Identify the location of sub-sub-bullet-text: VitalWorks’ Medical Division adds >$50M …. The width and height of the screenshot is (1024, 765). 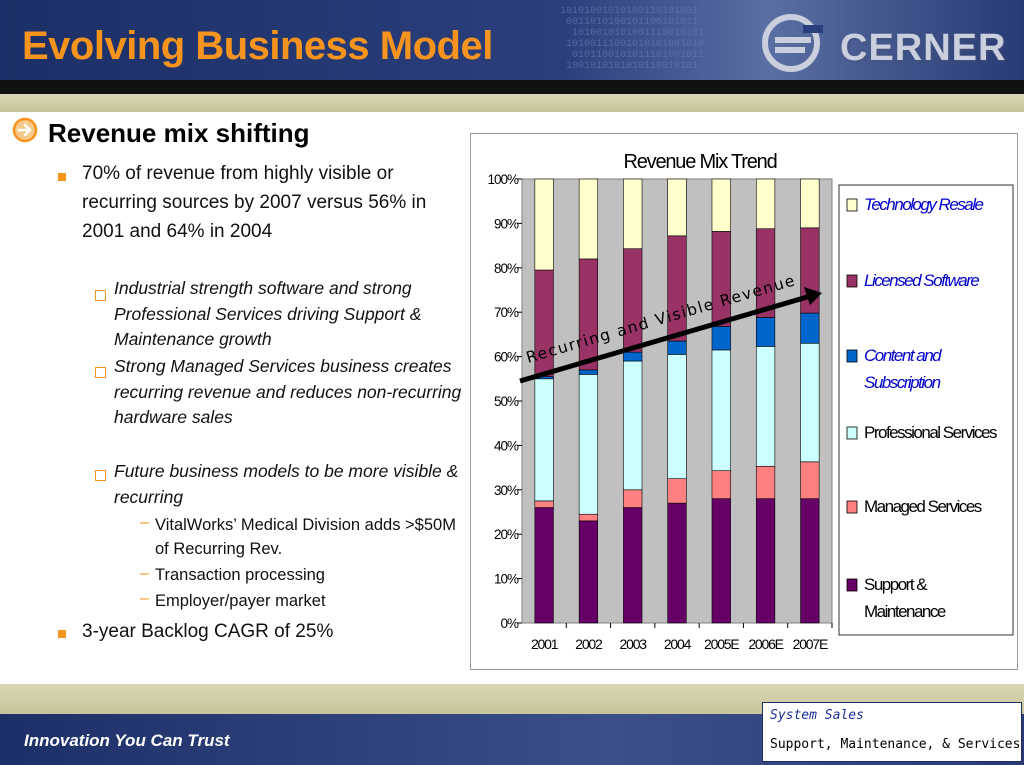
(305, 537).